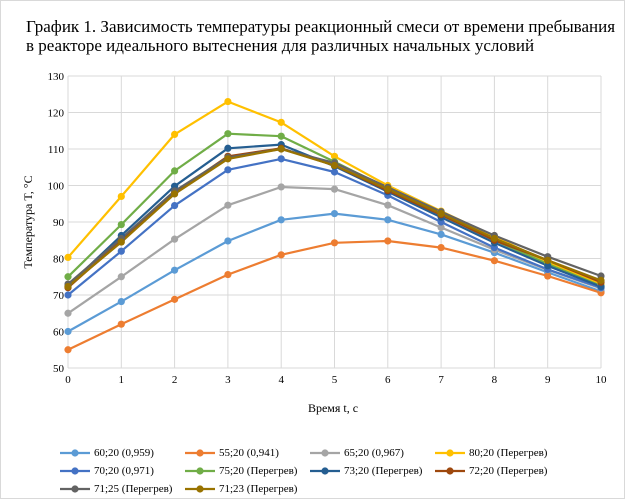  What do you see at coordinates (247, 453) in the screenshot?
I see `legend-item: 55;20 (0,941)` at bounding box center [247, 453].